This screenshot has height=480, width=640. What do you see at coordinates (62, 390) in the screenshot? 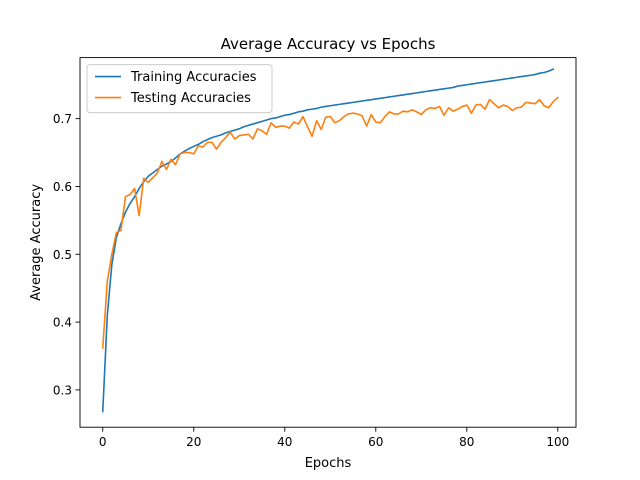
I see `y-tick-label: 0.3` at bounding box center [62, 390].